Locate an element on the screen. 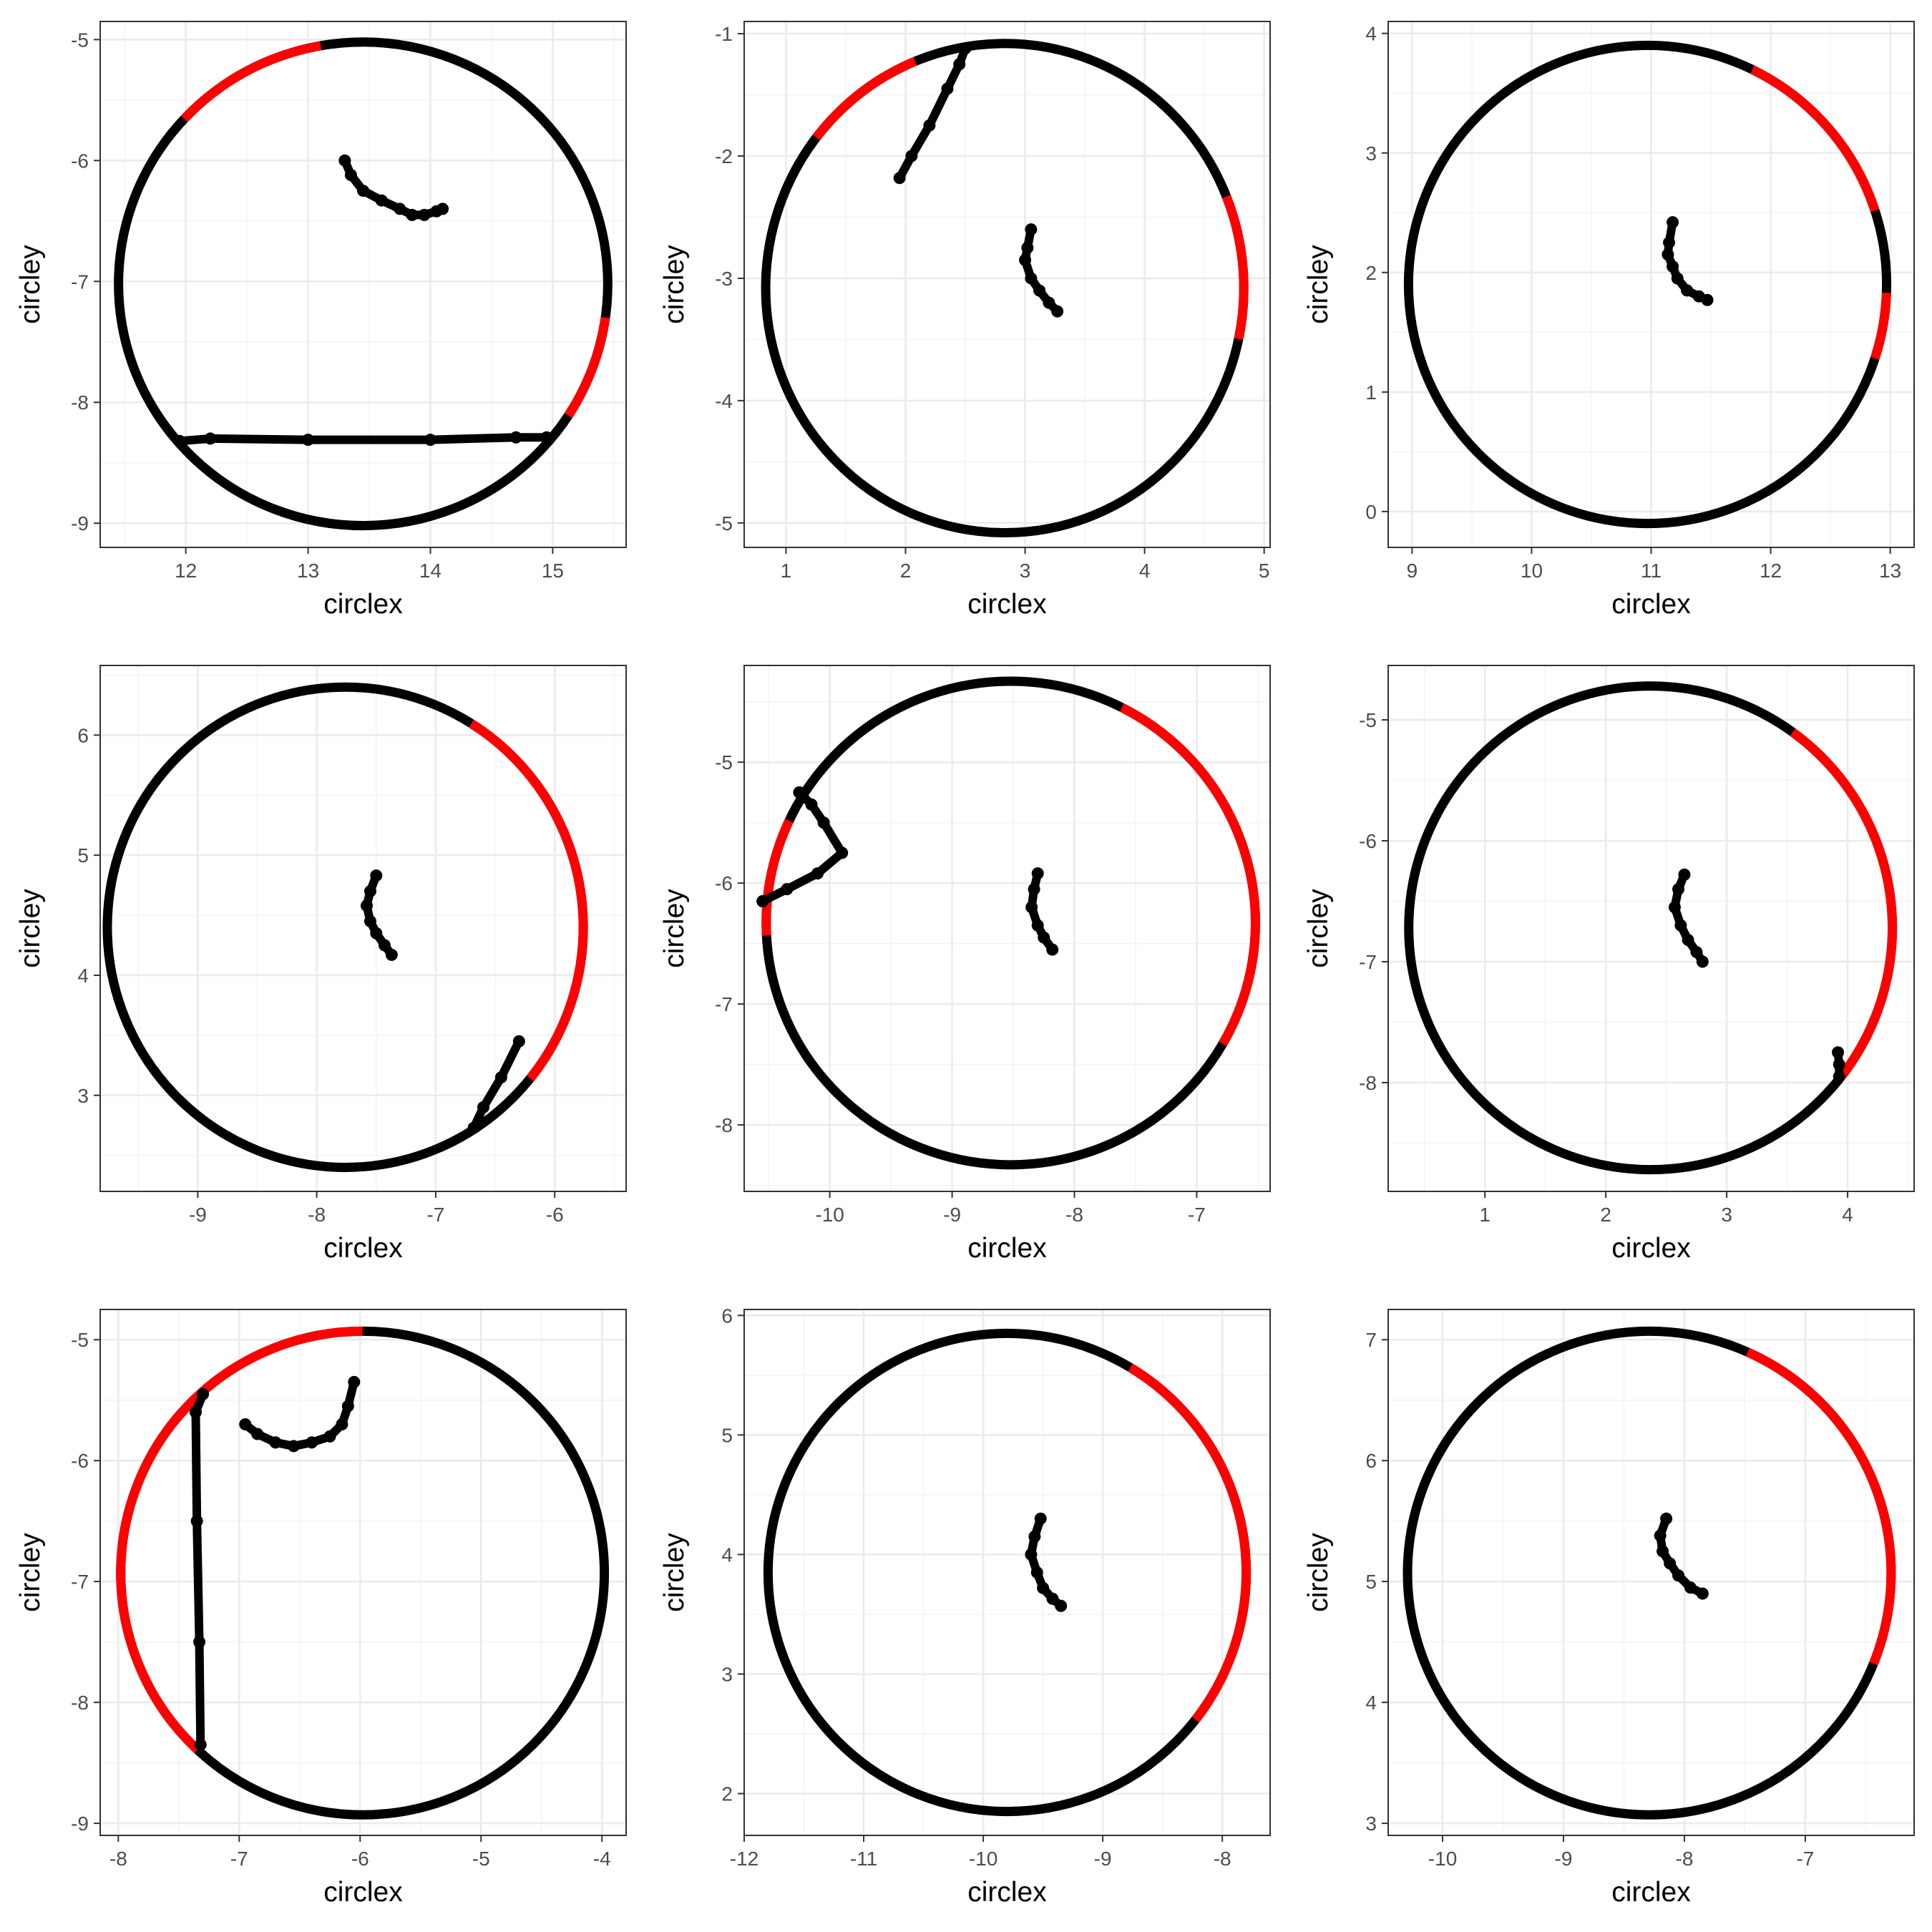 The width and height of the screenshot is (1932, 1932). scatter-panel-4: -9 -8 -7 -6 3 4 5 6 circlex circley is located at coordinates (321, 964).